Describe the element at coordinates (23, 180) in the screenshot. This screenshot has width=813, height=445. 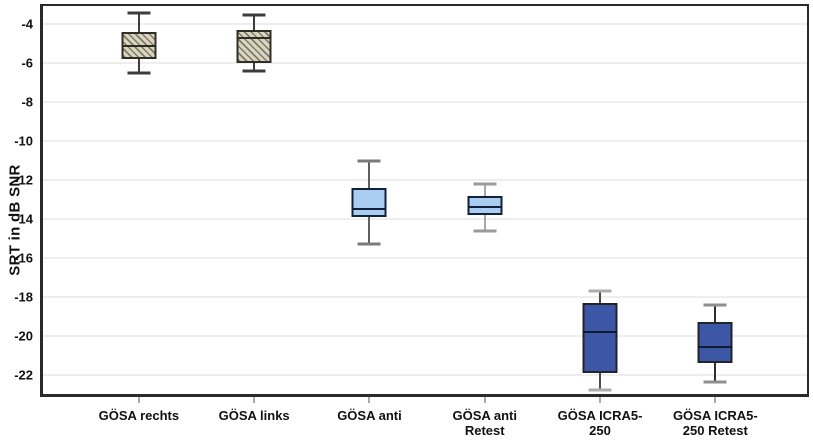
I see `y-tick-label: -12` at that location.